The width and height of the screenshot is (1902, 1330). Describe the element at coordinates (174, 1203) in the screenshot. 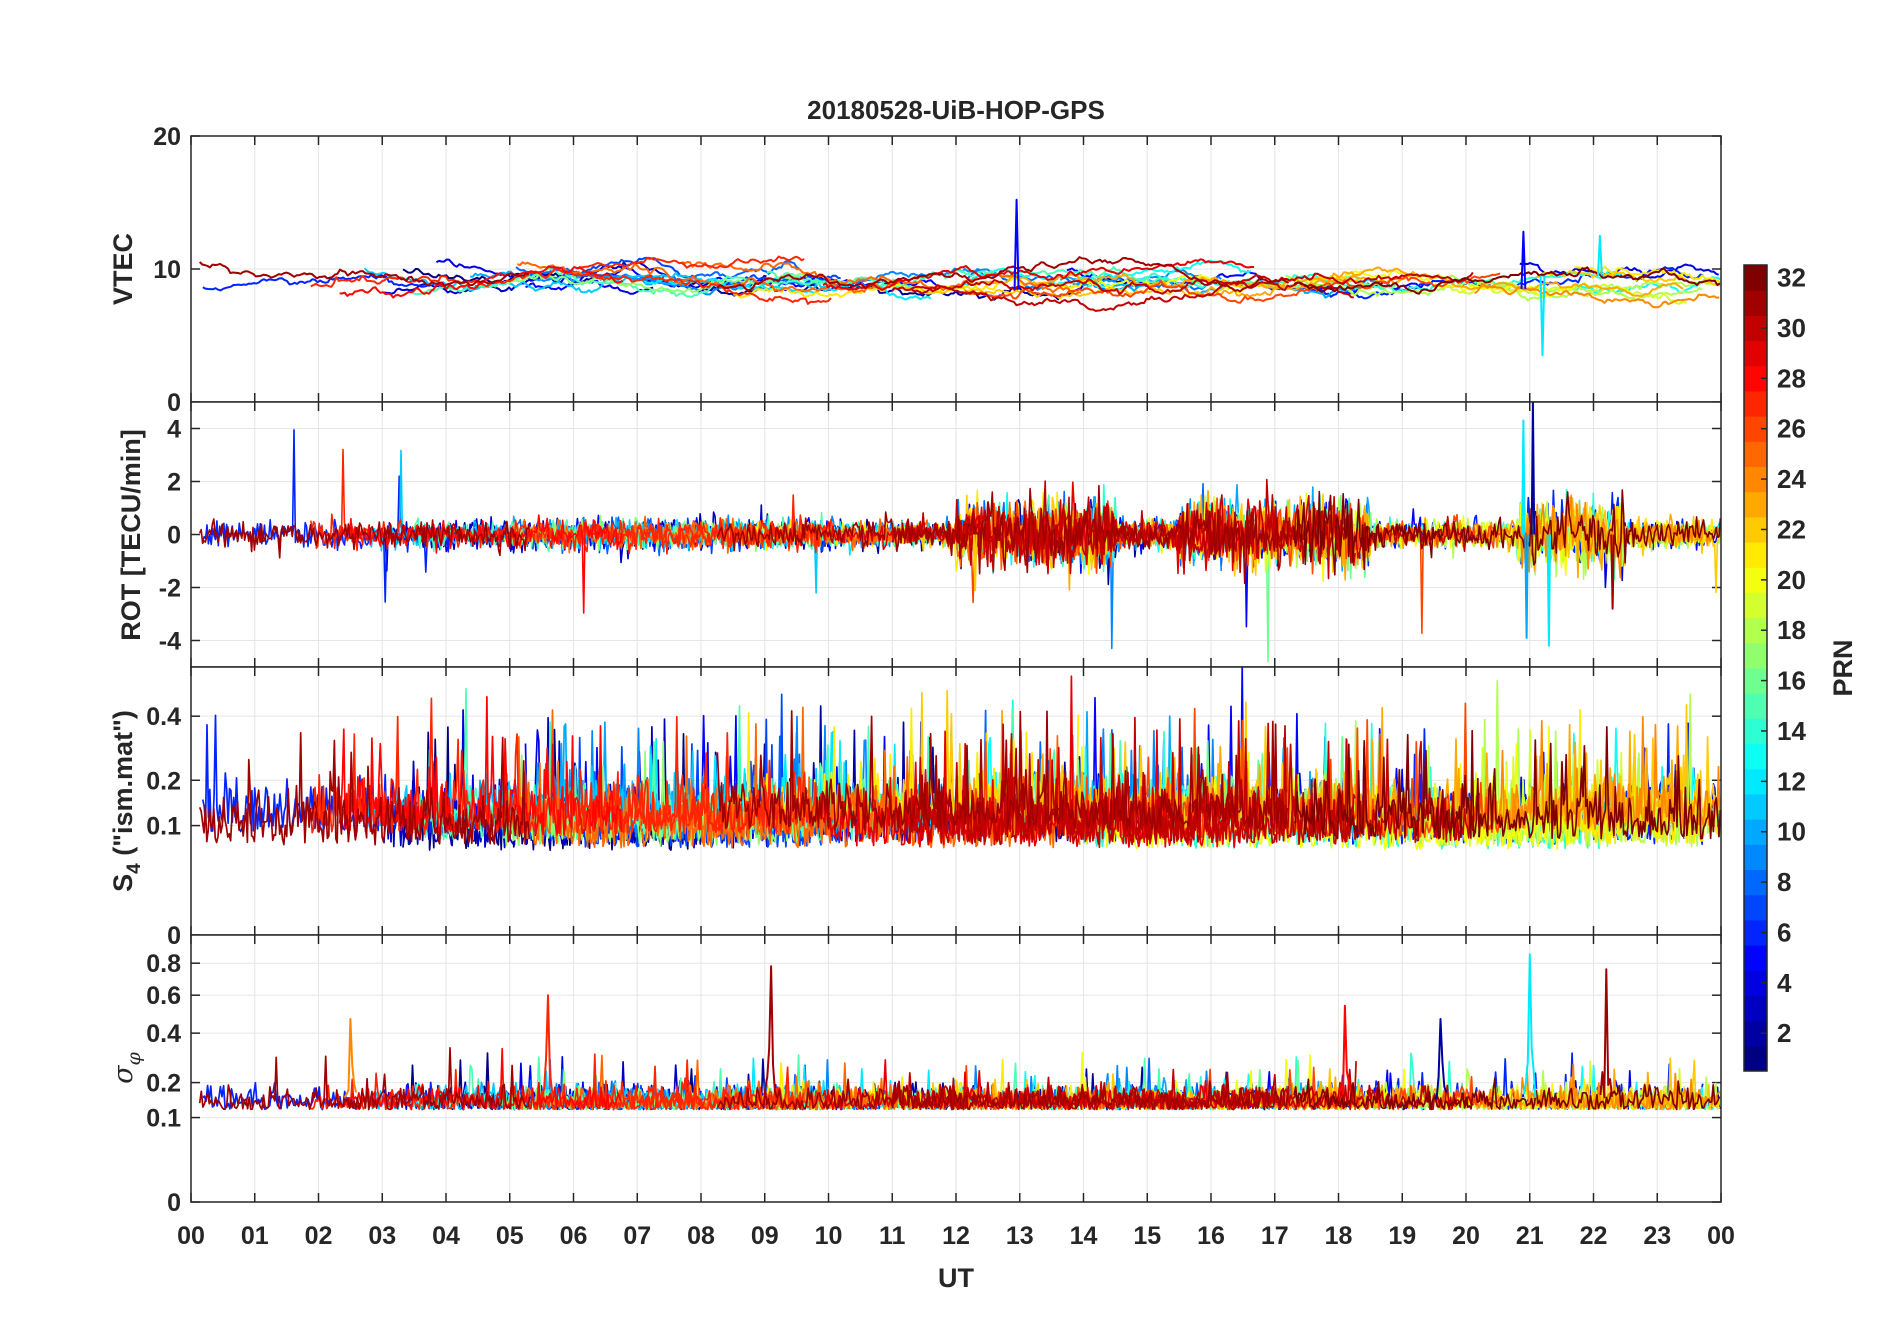

I see `panel-sig-ytick-label: 0` at that location.